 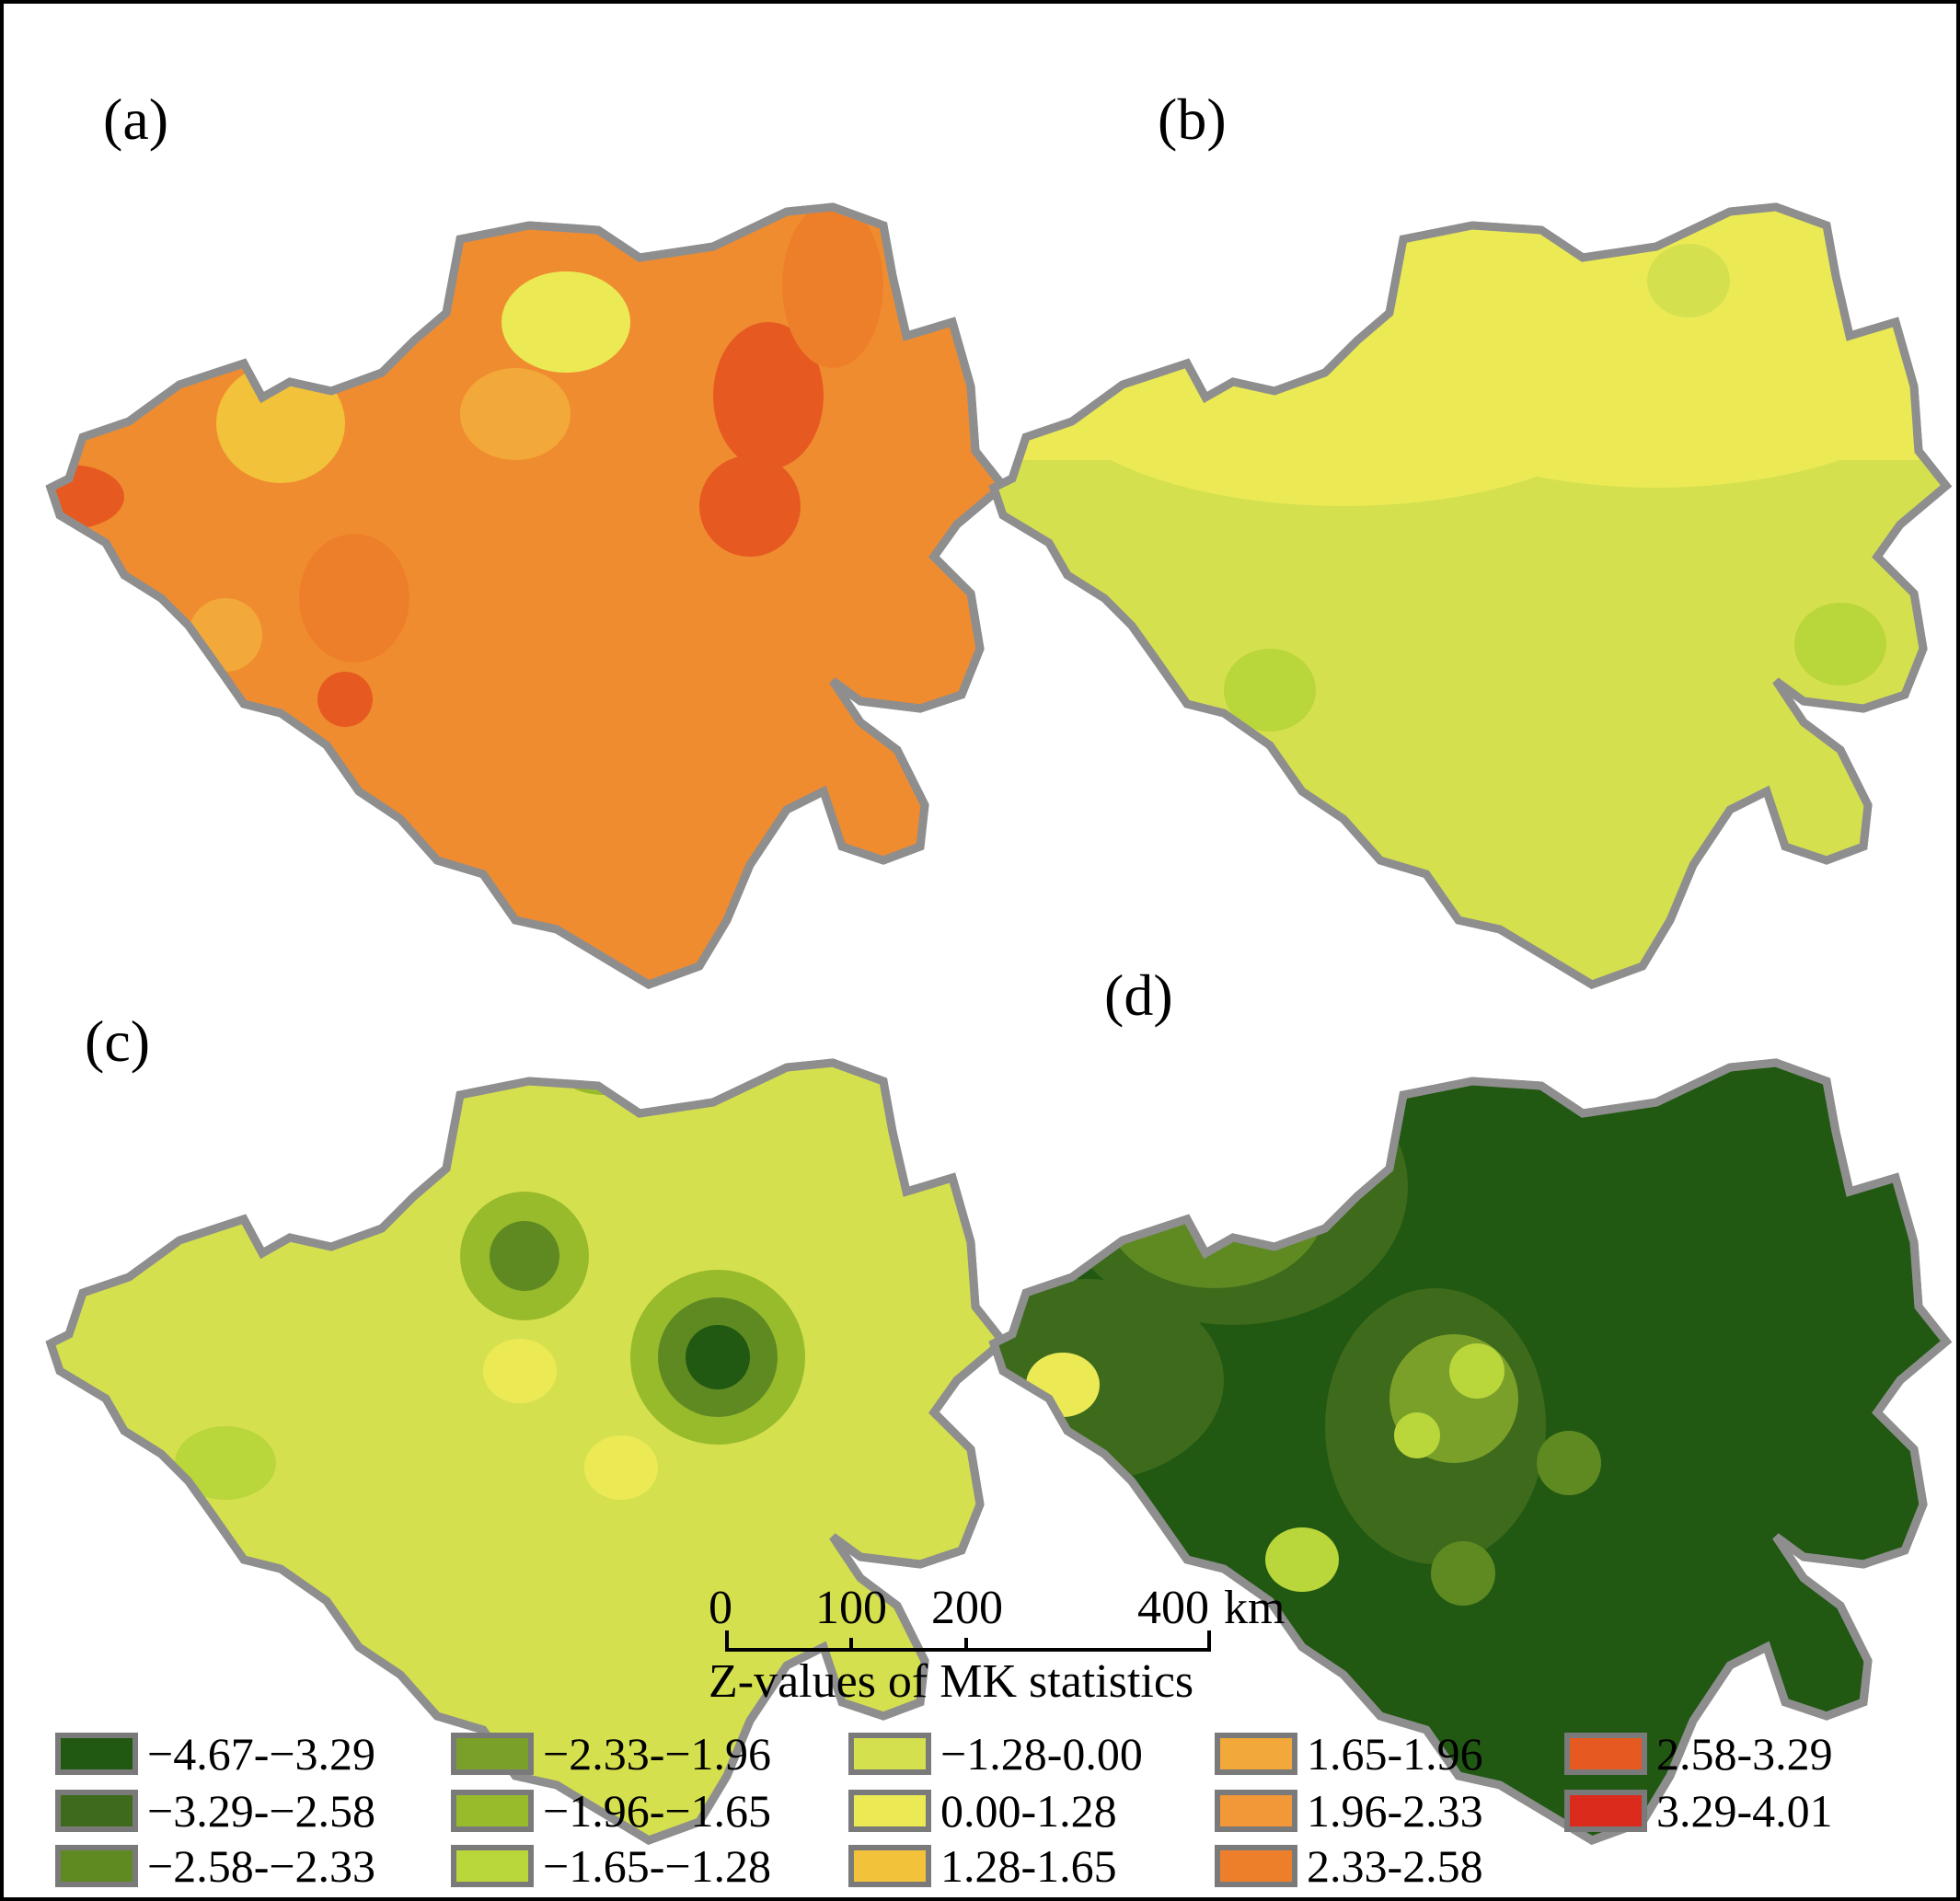 What do you see at coordinates (1041, 1754) in the screenshot?
I see `legend-label: −1.28-0.00` at bounding box center [1041, 1754].